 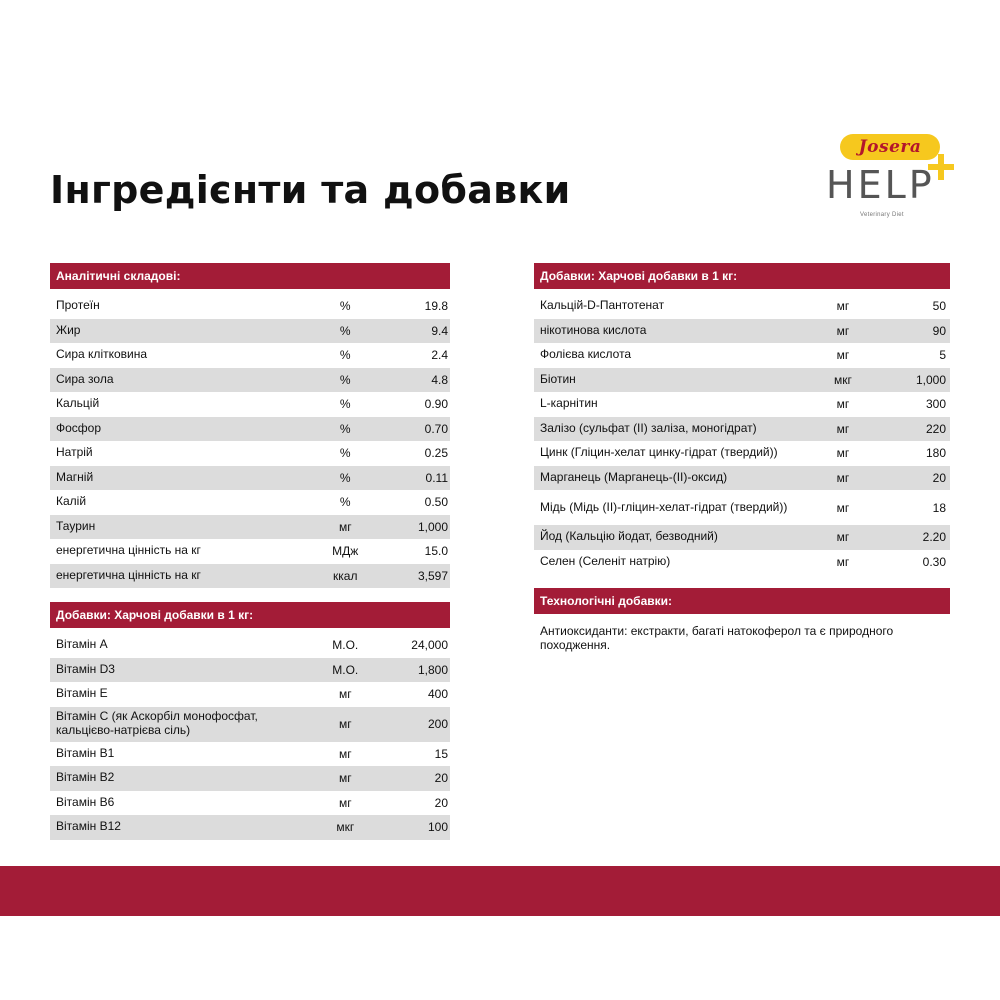 What do you see at coordinates (82, 693) in the screenshot?
I see `row-name: Вітамін Е` at bounding box center [82, 693].